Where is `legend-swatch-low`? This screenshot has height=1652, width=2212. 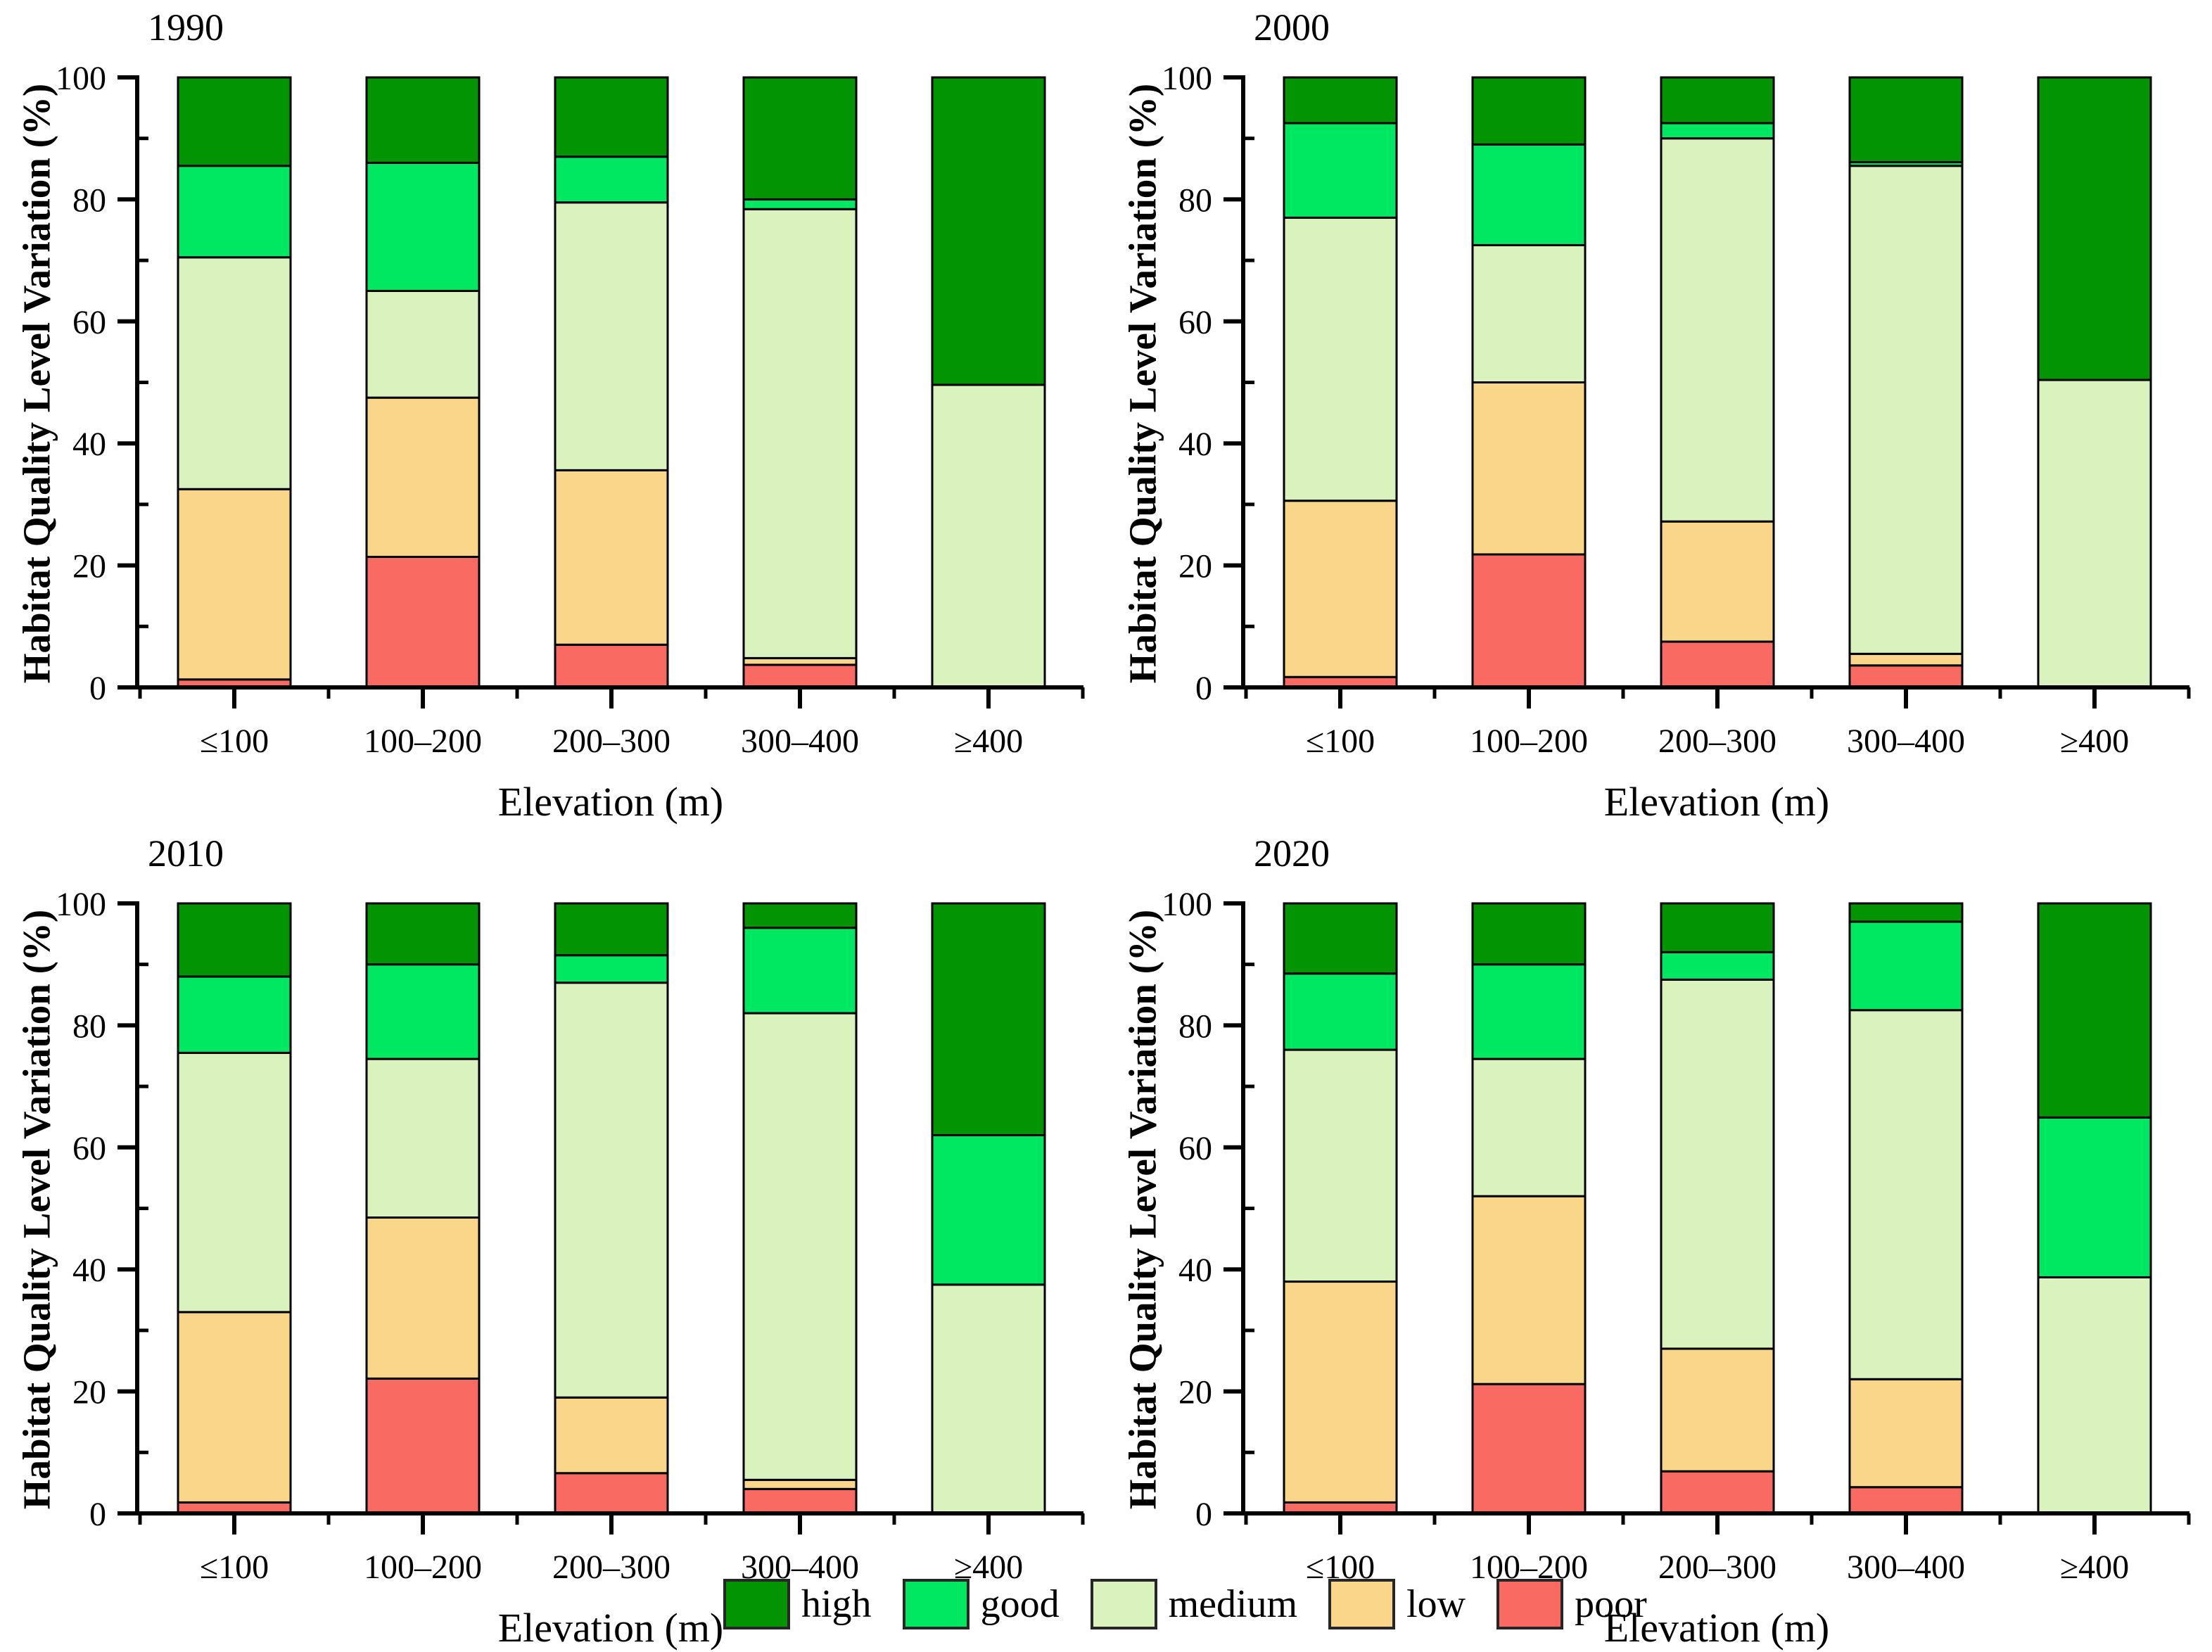
legend-swatch-low is located at coordinates (1362, 1604).